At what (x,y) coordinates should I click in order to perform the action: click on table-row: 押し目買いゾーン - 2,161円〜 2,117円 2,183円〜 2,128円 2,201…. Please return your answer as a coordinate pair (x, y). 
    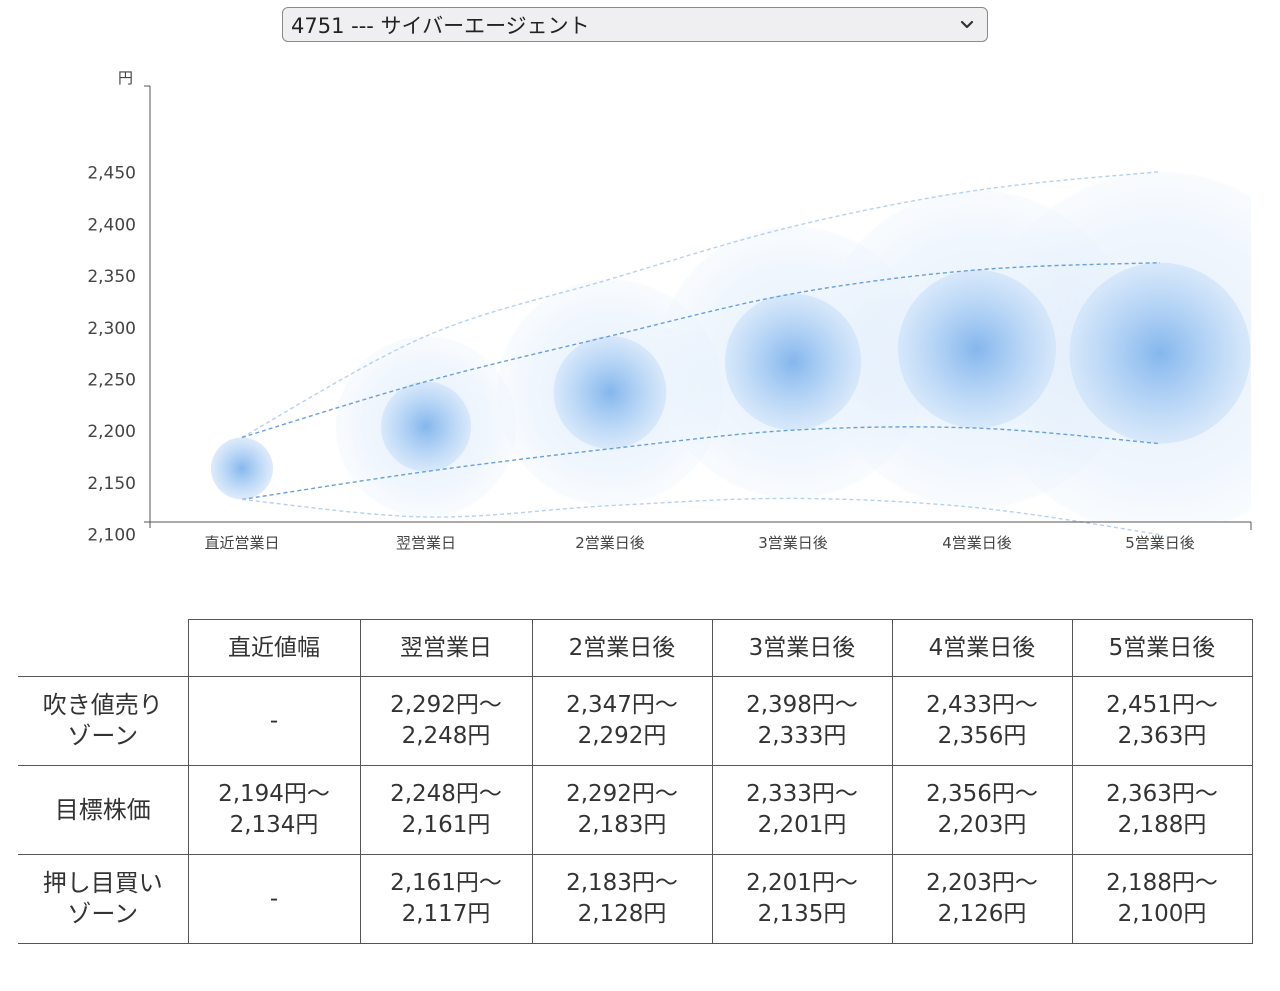
    Looking at the image, I should click on (635, 899).